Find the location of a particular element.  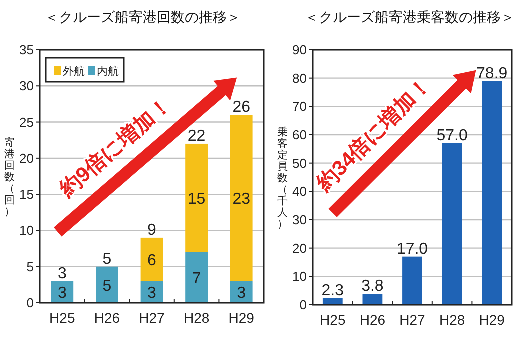

y-tick-label: 35 is located at coordinates (27, 50).